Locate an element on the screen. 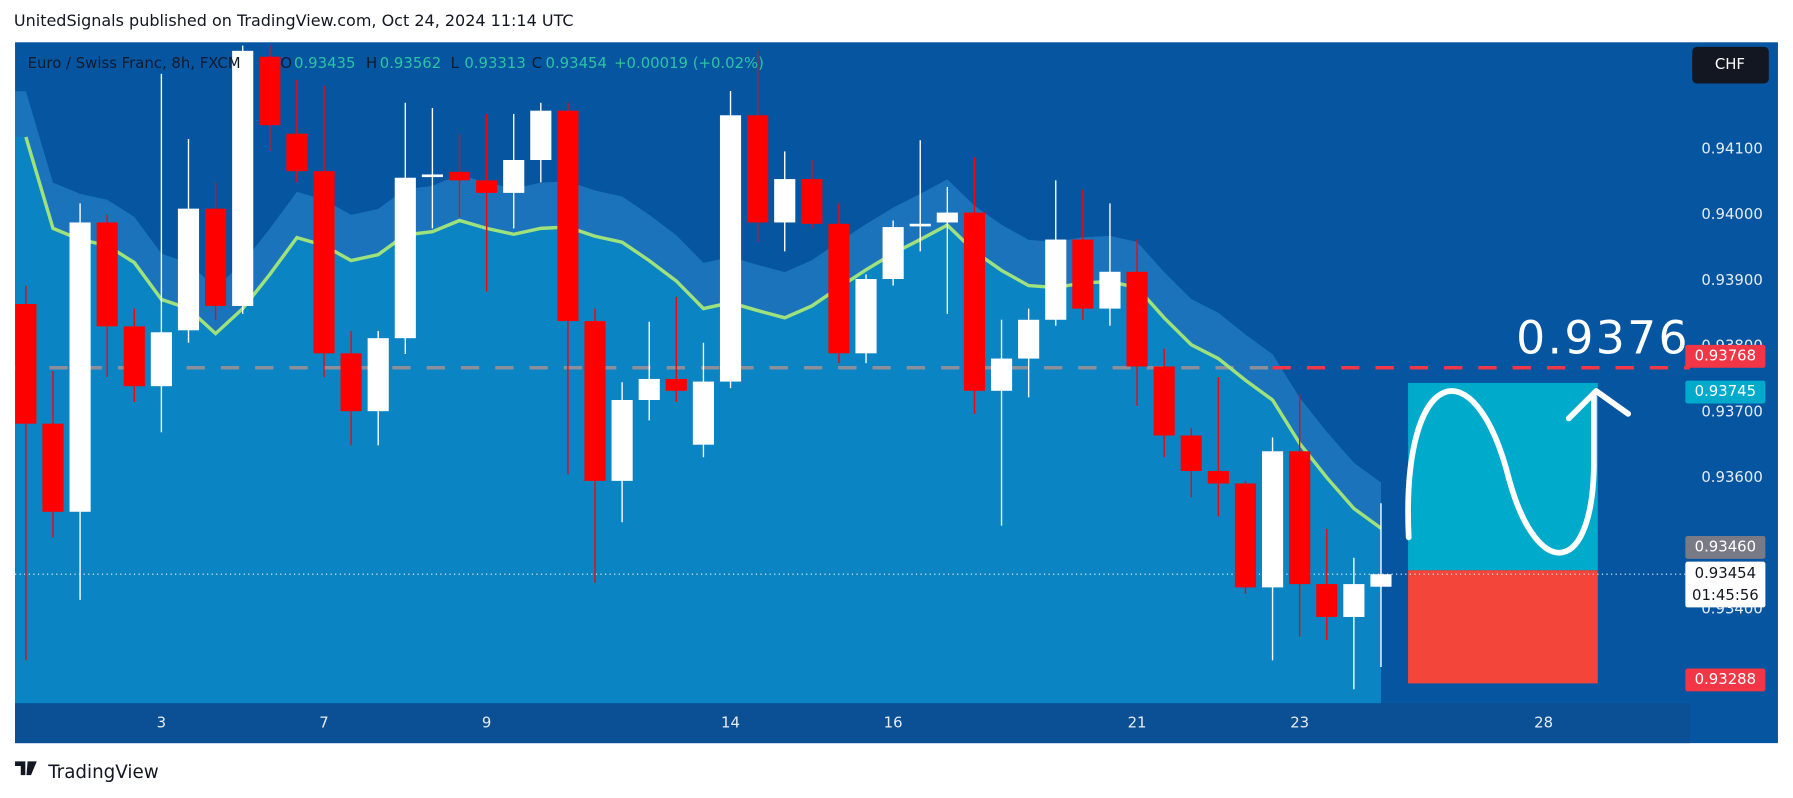 The width and height of the screenshot is (1793, 798). x-tick-label: 9 is located at coordinates (486, 723).